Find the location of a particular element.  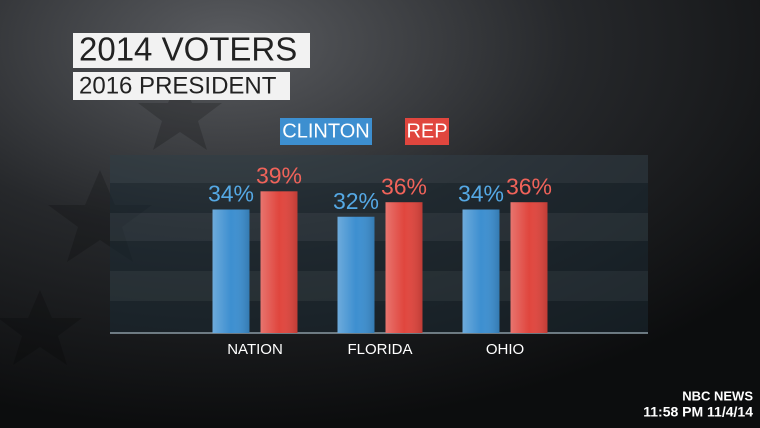

legend-label: CLINTON is located at coordinates (325, 131).